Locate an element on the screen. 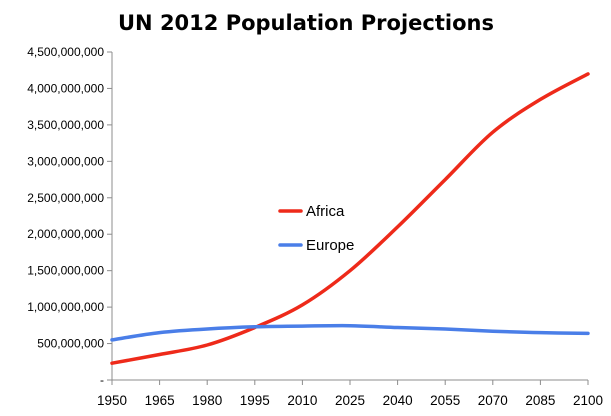  series-line-europe is located at coordinates (350, 332).